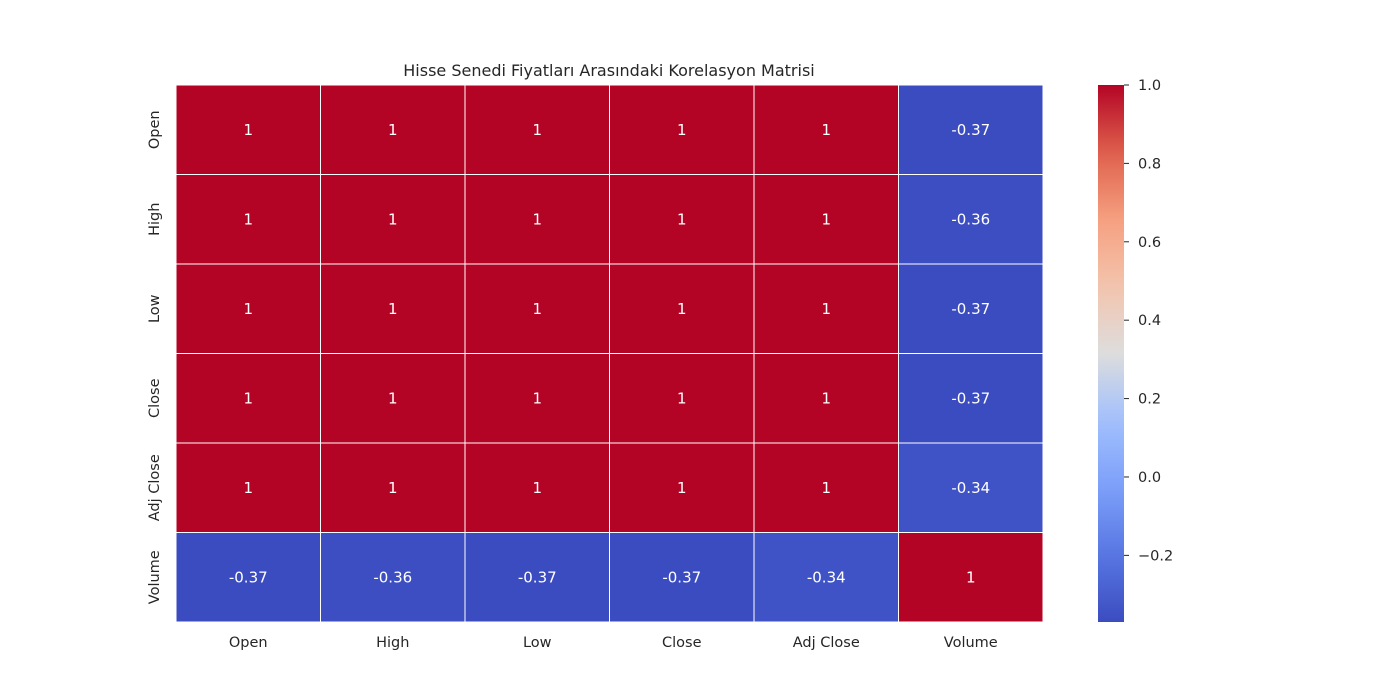 The width and height of the screenshot is (1400, 700). I want to click on colorbar-tick-label: 0.8, so click(1149, 164).